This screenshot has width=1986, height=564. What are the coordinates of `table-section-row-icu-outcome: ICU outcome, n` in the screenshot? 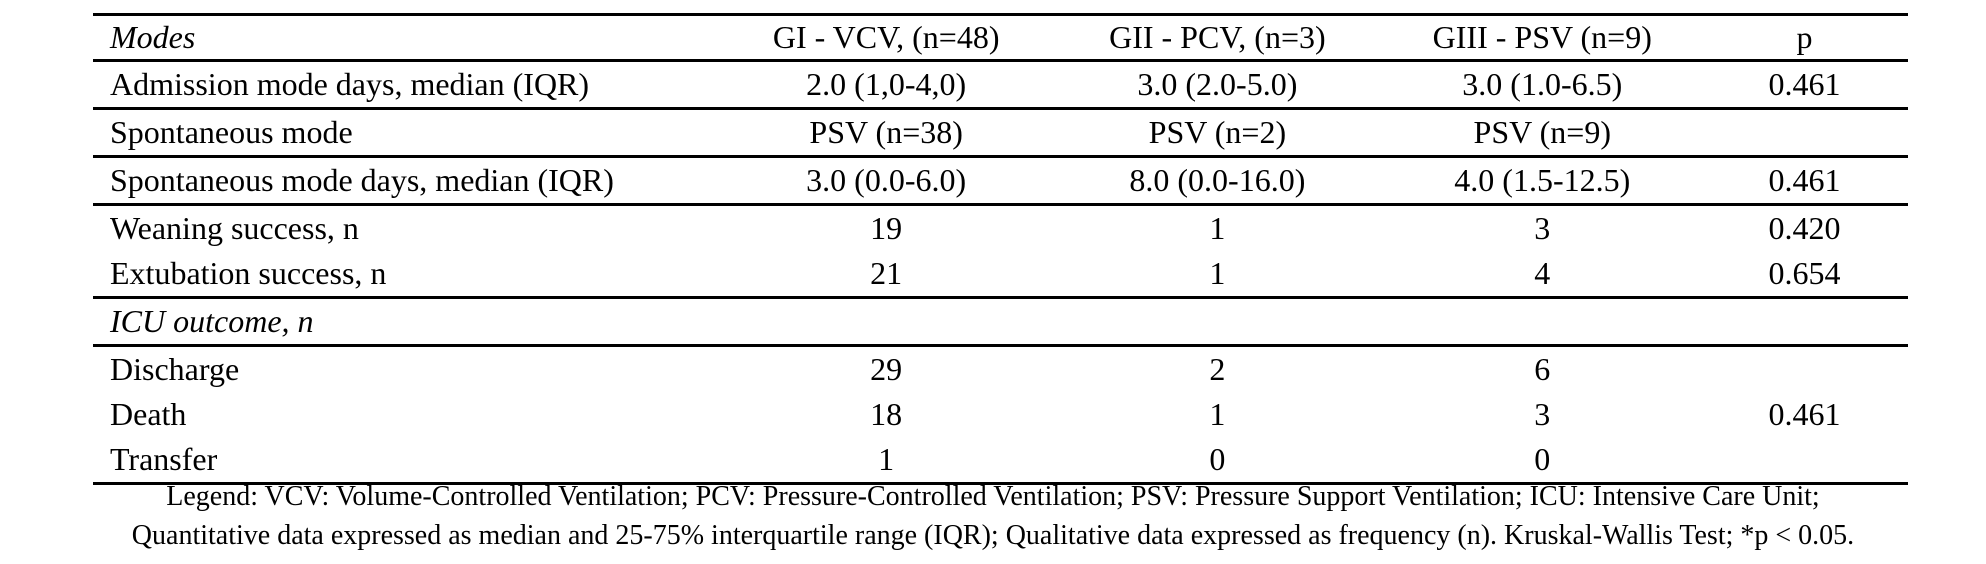 It's located at (1000, 322).